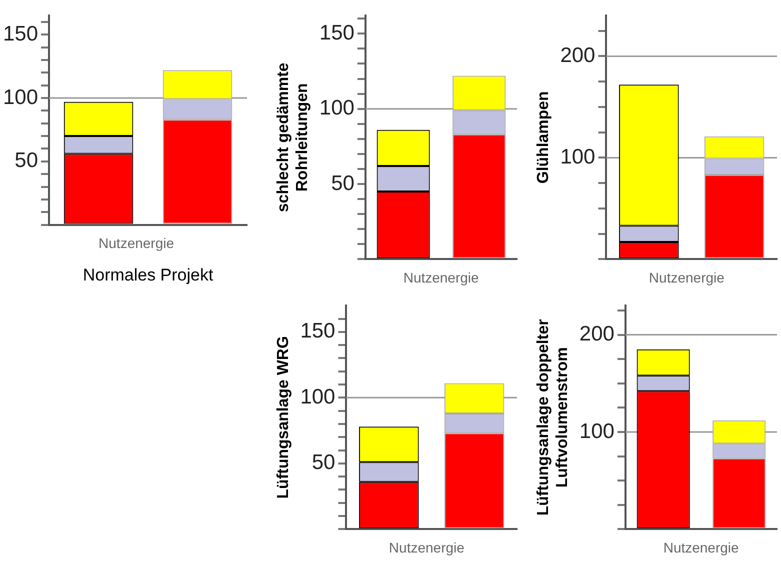  Describe the element at coordinates (543, 137) in the screenshot. I see `y-axis-title: Glühlampen` at that location.